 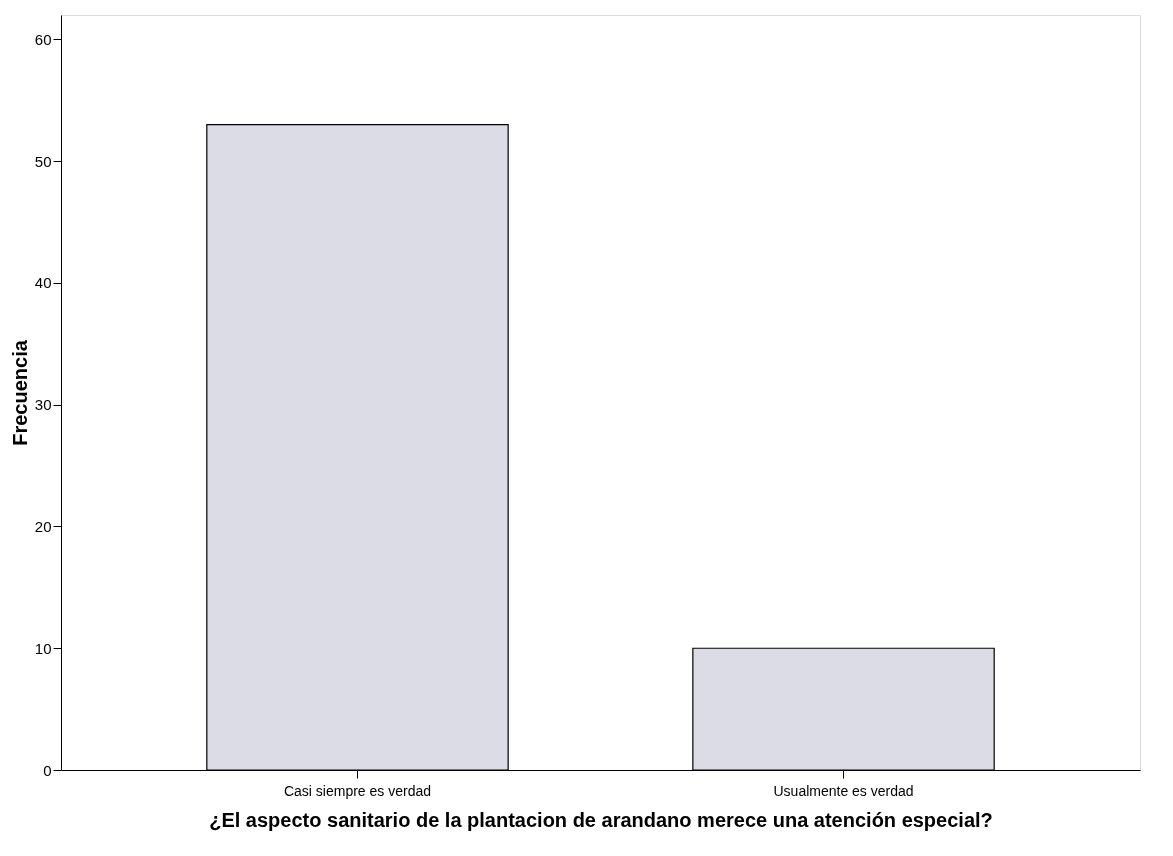 I want to click on x-tick-label: Usualmente es verdad, so click(x=843, y=790).